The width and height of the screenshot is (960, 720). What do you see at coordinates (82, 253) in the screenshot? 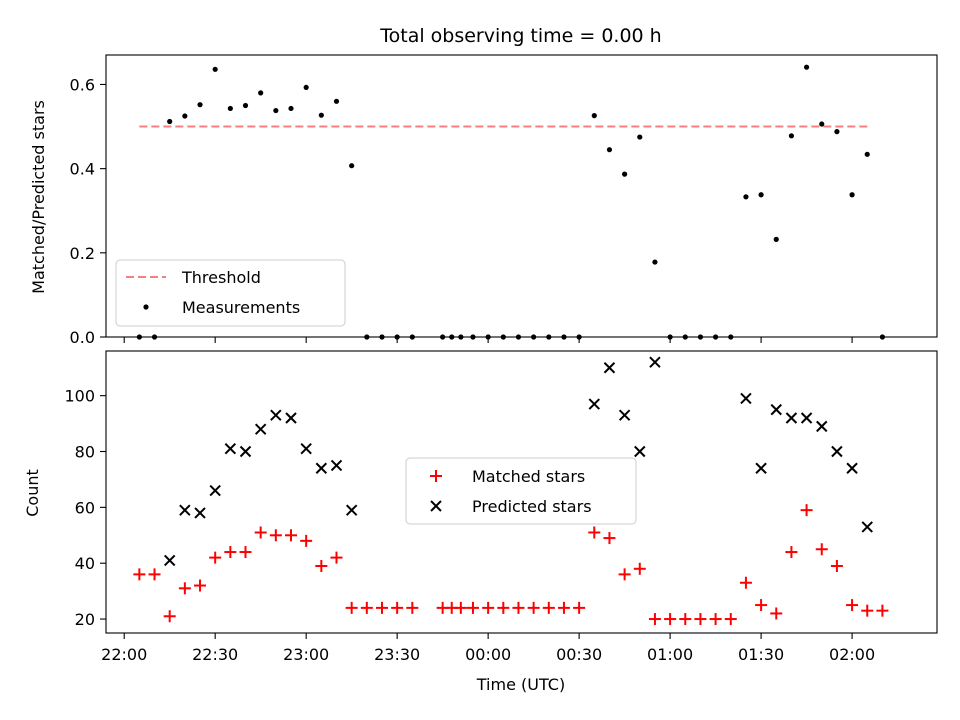
I see `ratio-y-tick-label: 0.2` at bounding box center [82, 253].